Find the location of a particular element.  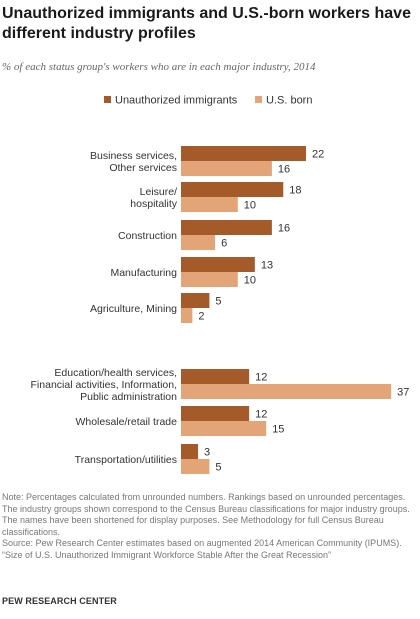

value-label: 6 is located at coordinates (224, 244).